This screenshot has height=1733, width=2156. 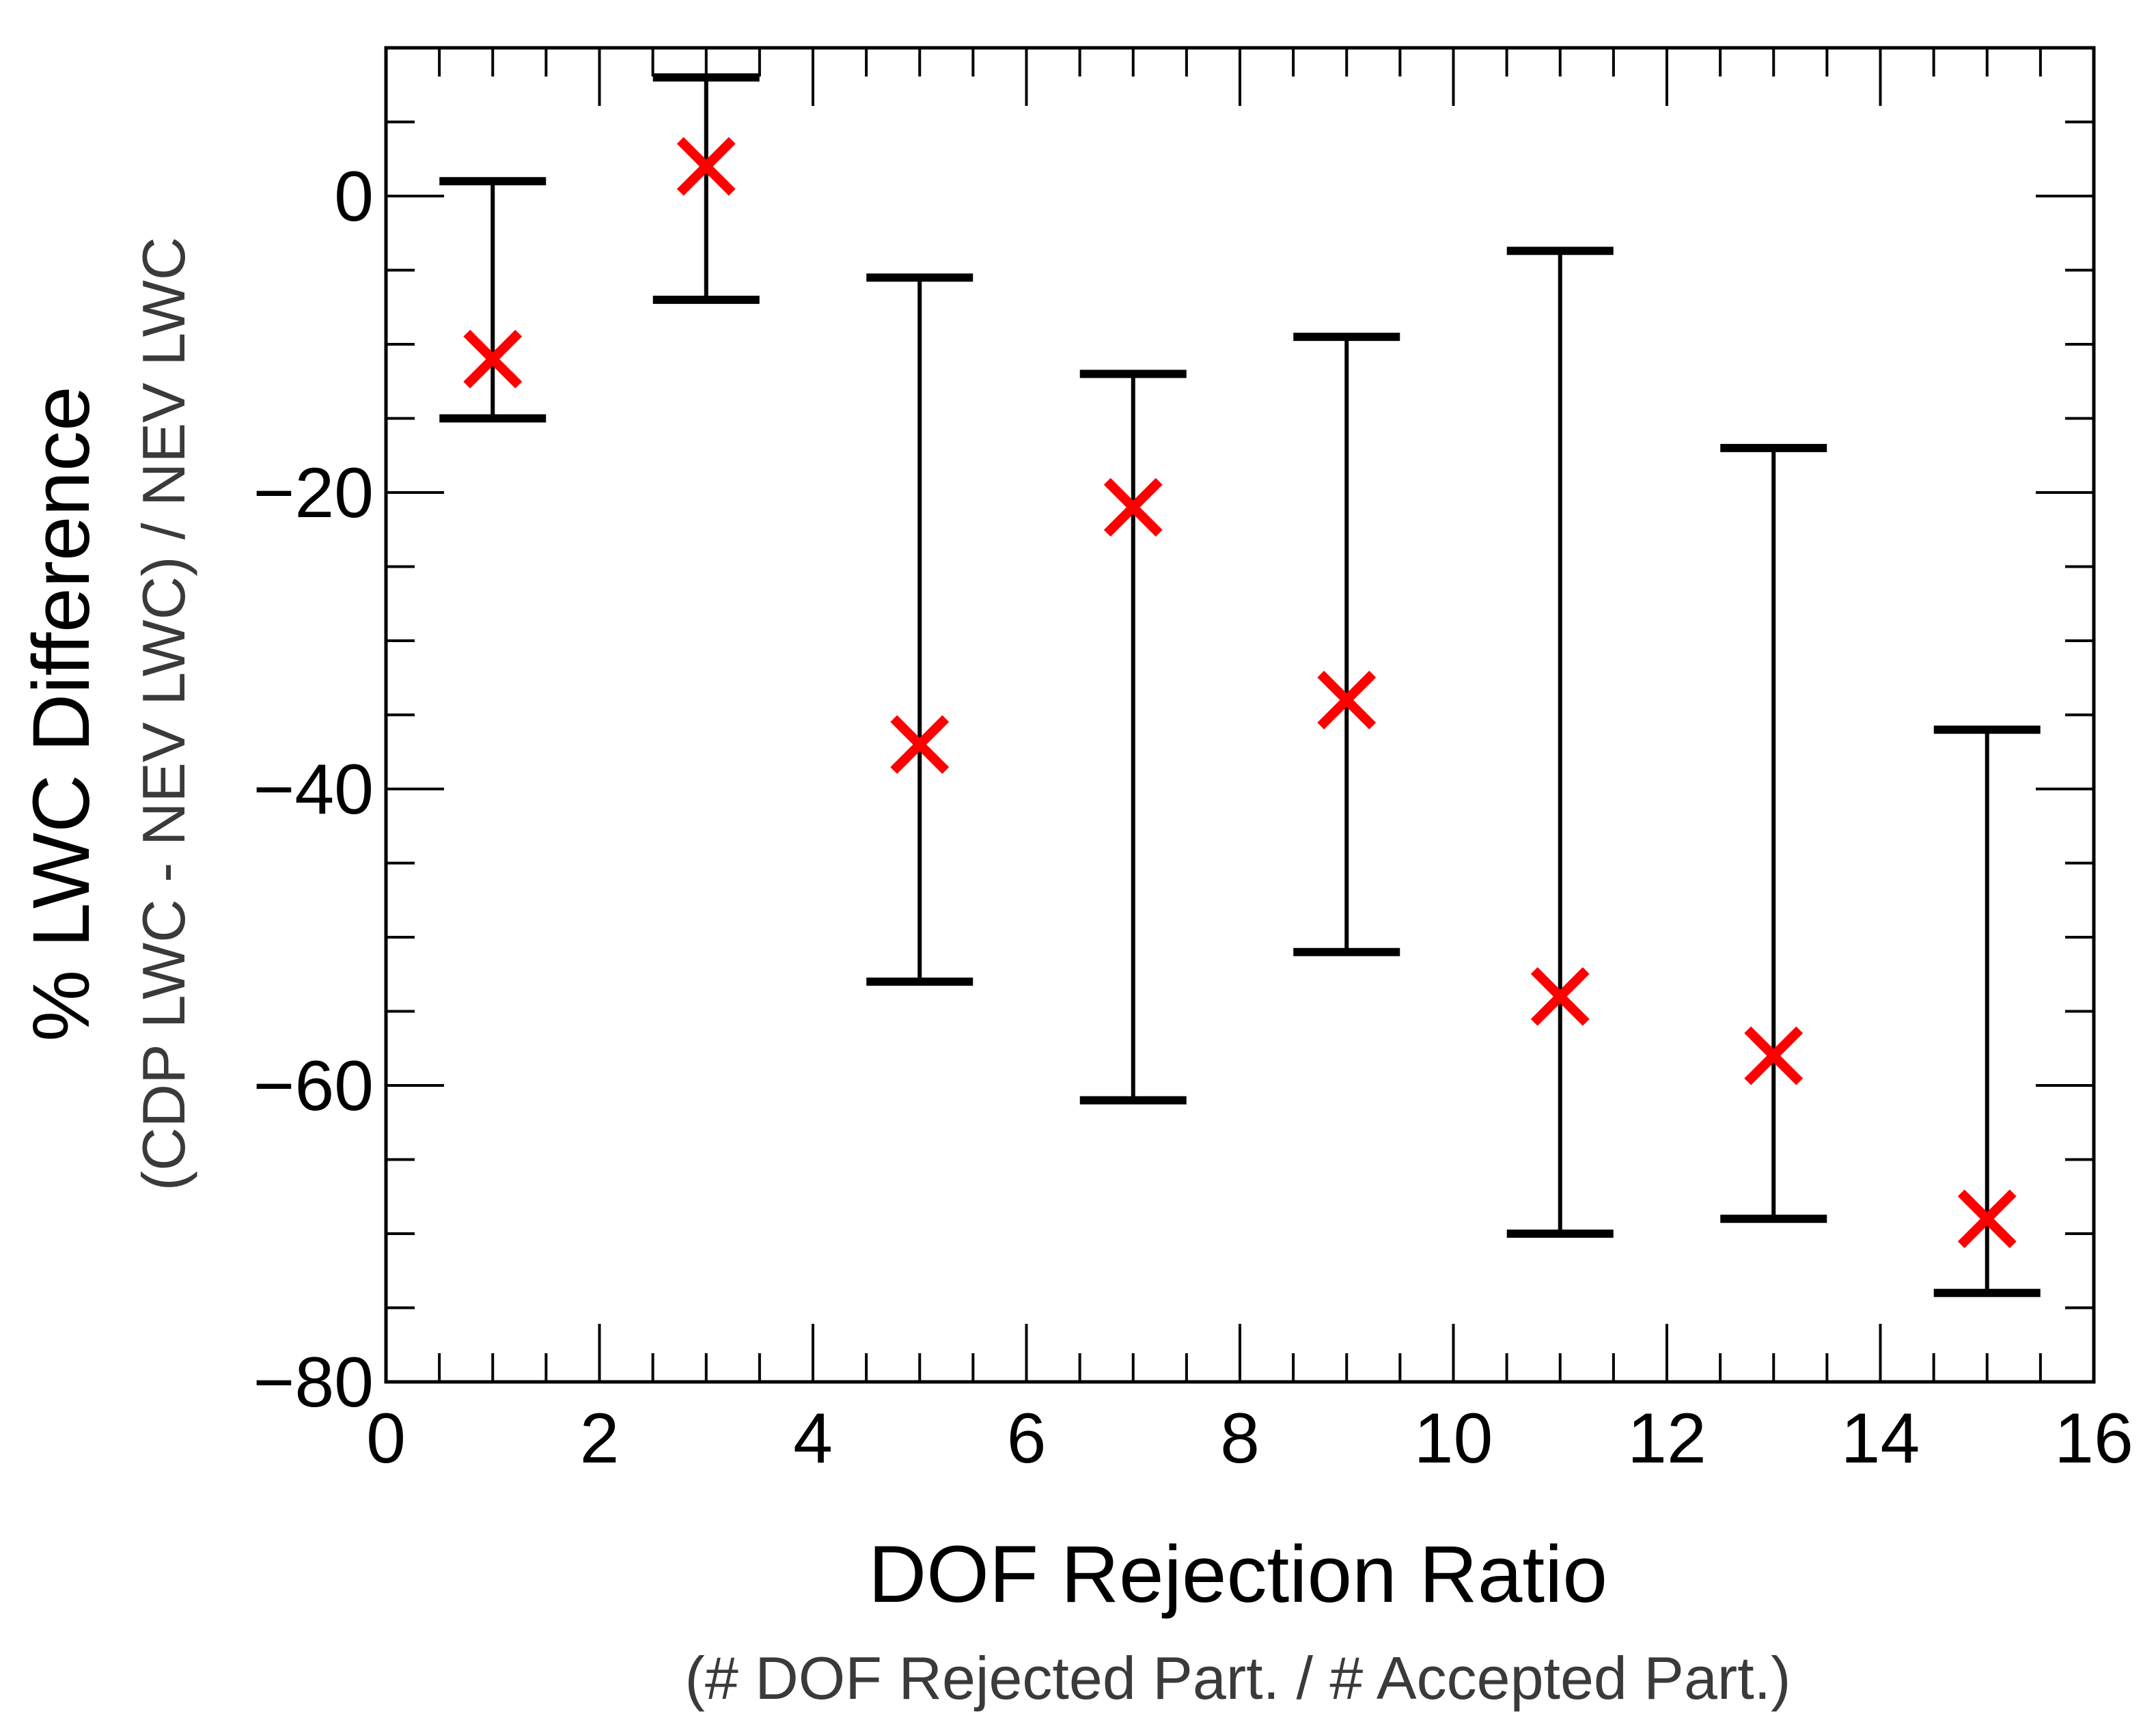 What do you see at coordinates (62, 714) in the screenshot?
I see `y-axis-title: % LWC Difference` at bounding box center [62, 714].